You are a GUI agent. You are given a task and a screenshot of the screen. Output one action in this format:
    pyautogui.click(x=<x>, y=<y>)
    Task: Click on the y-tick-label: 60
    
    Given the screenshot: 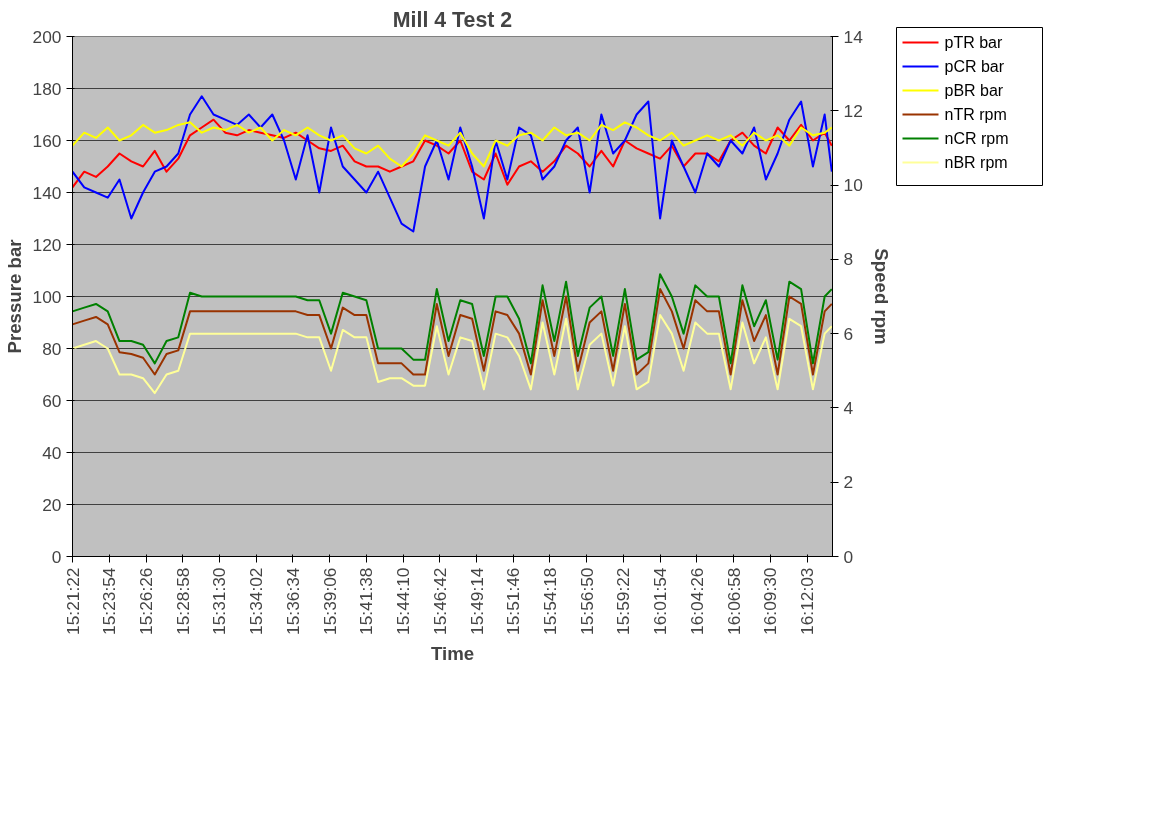 What is the action you would take?
    pyautogui.click(x=52, y=400)
    